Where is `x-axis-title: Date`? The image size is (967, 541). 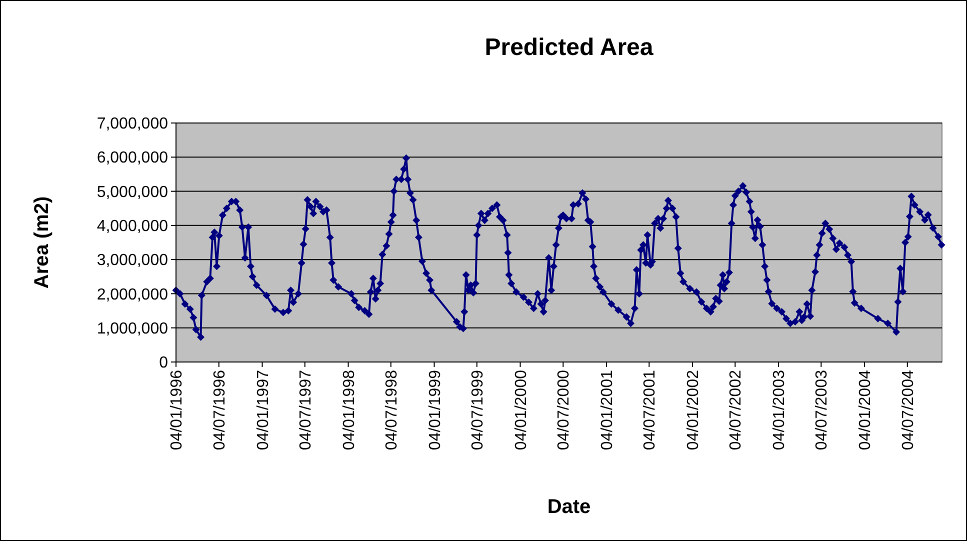 x-axis-title: Date is located at coordinates (569, 507).